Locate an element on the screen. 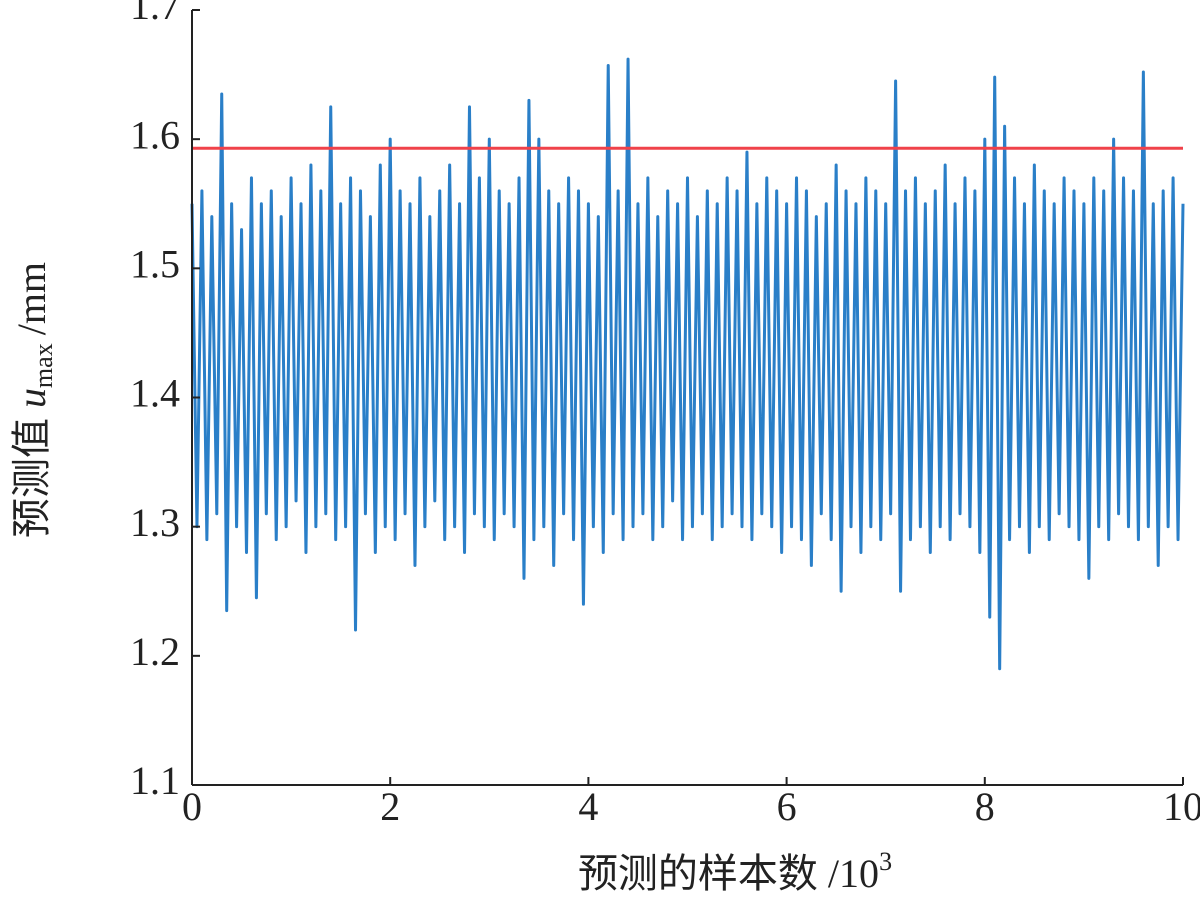 The height and width of the screenshot is (904, 1200). y-axis-label-sub: max is located at coordinates (43, 365).